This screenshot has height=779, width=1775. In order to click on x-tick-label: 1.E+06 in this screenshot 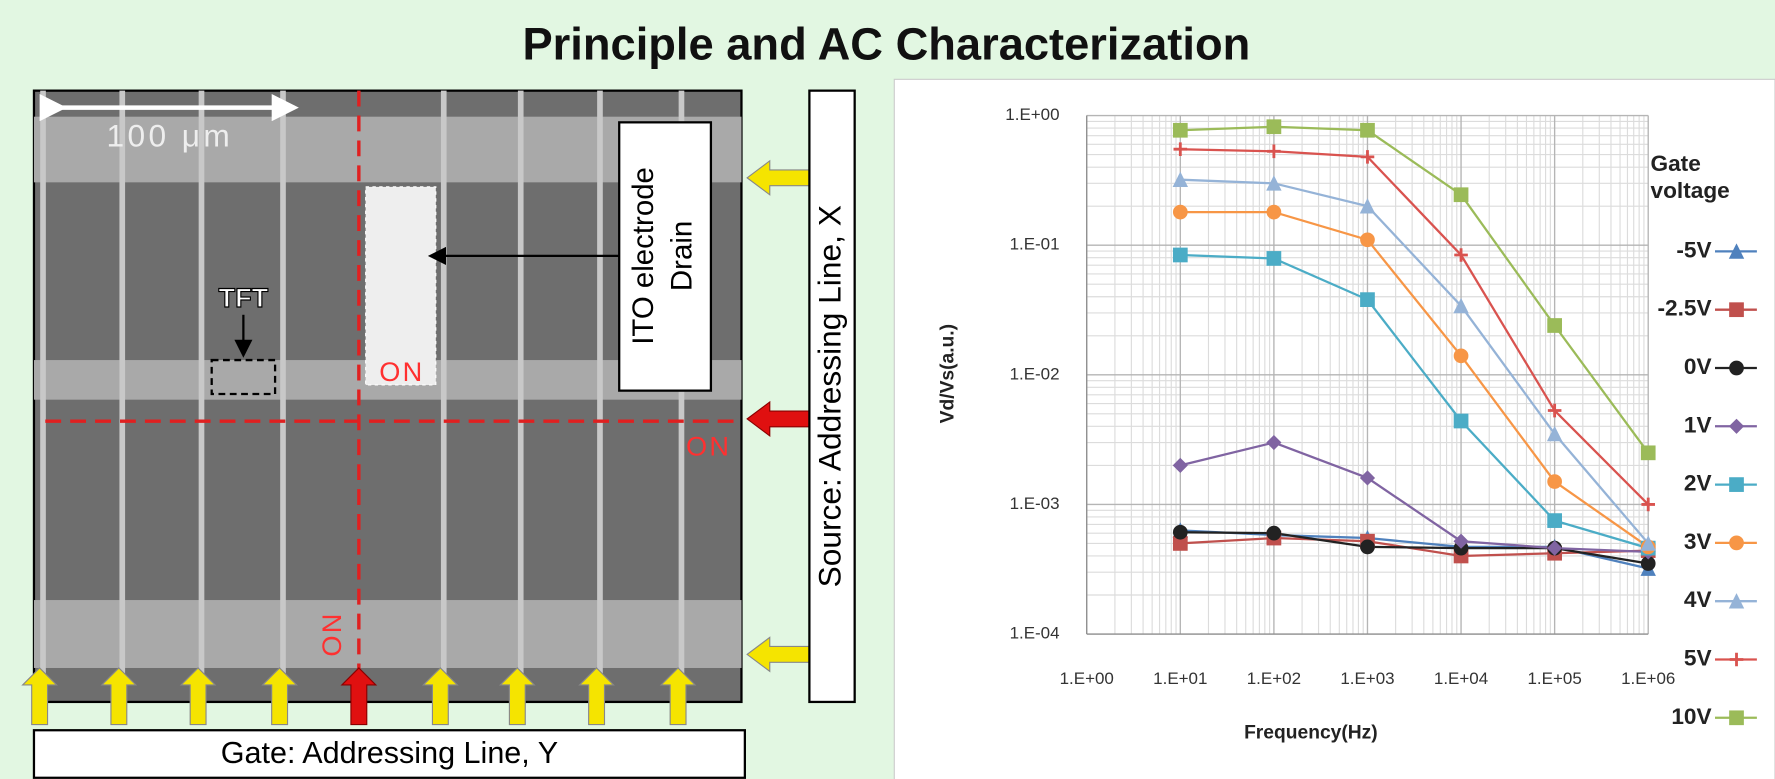, I will do `click(1648, 678)`.